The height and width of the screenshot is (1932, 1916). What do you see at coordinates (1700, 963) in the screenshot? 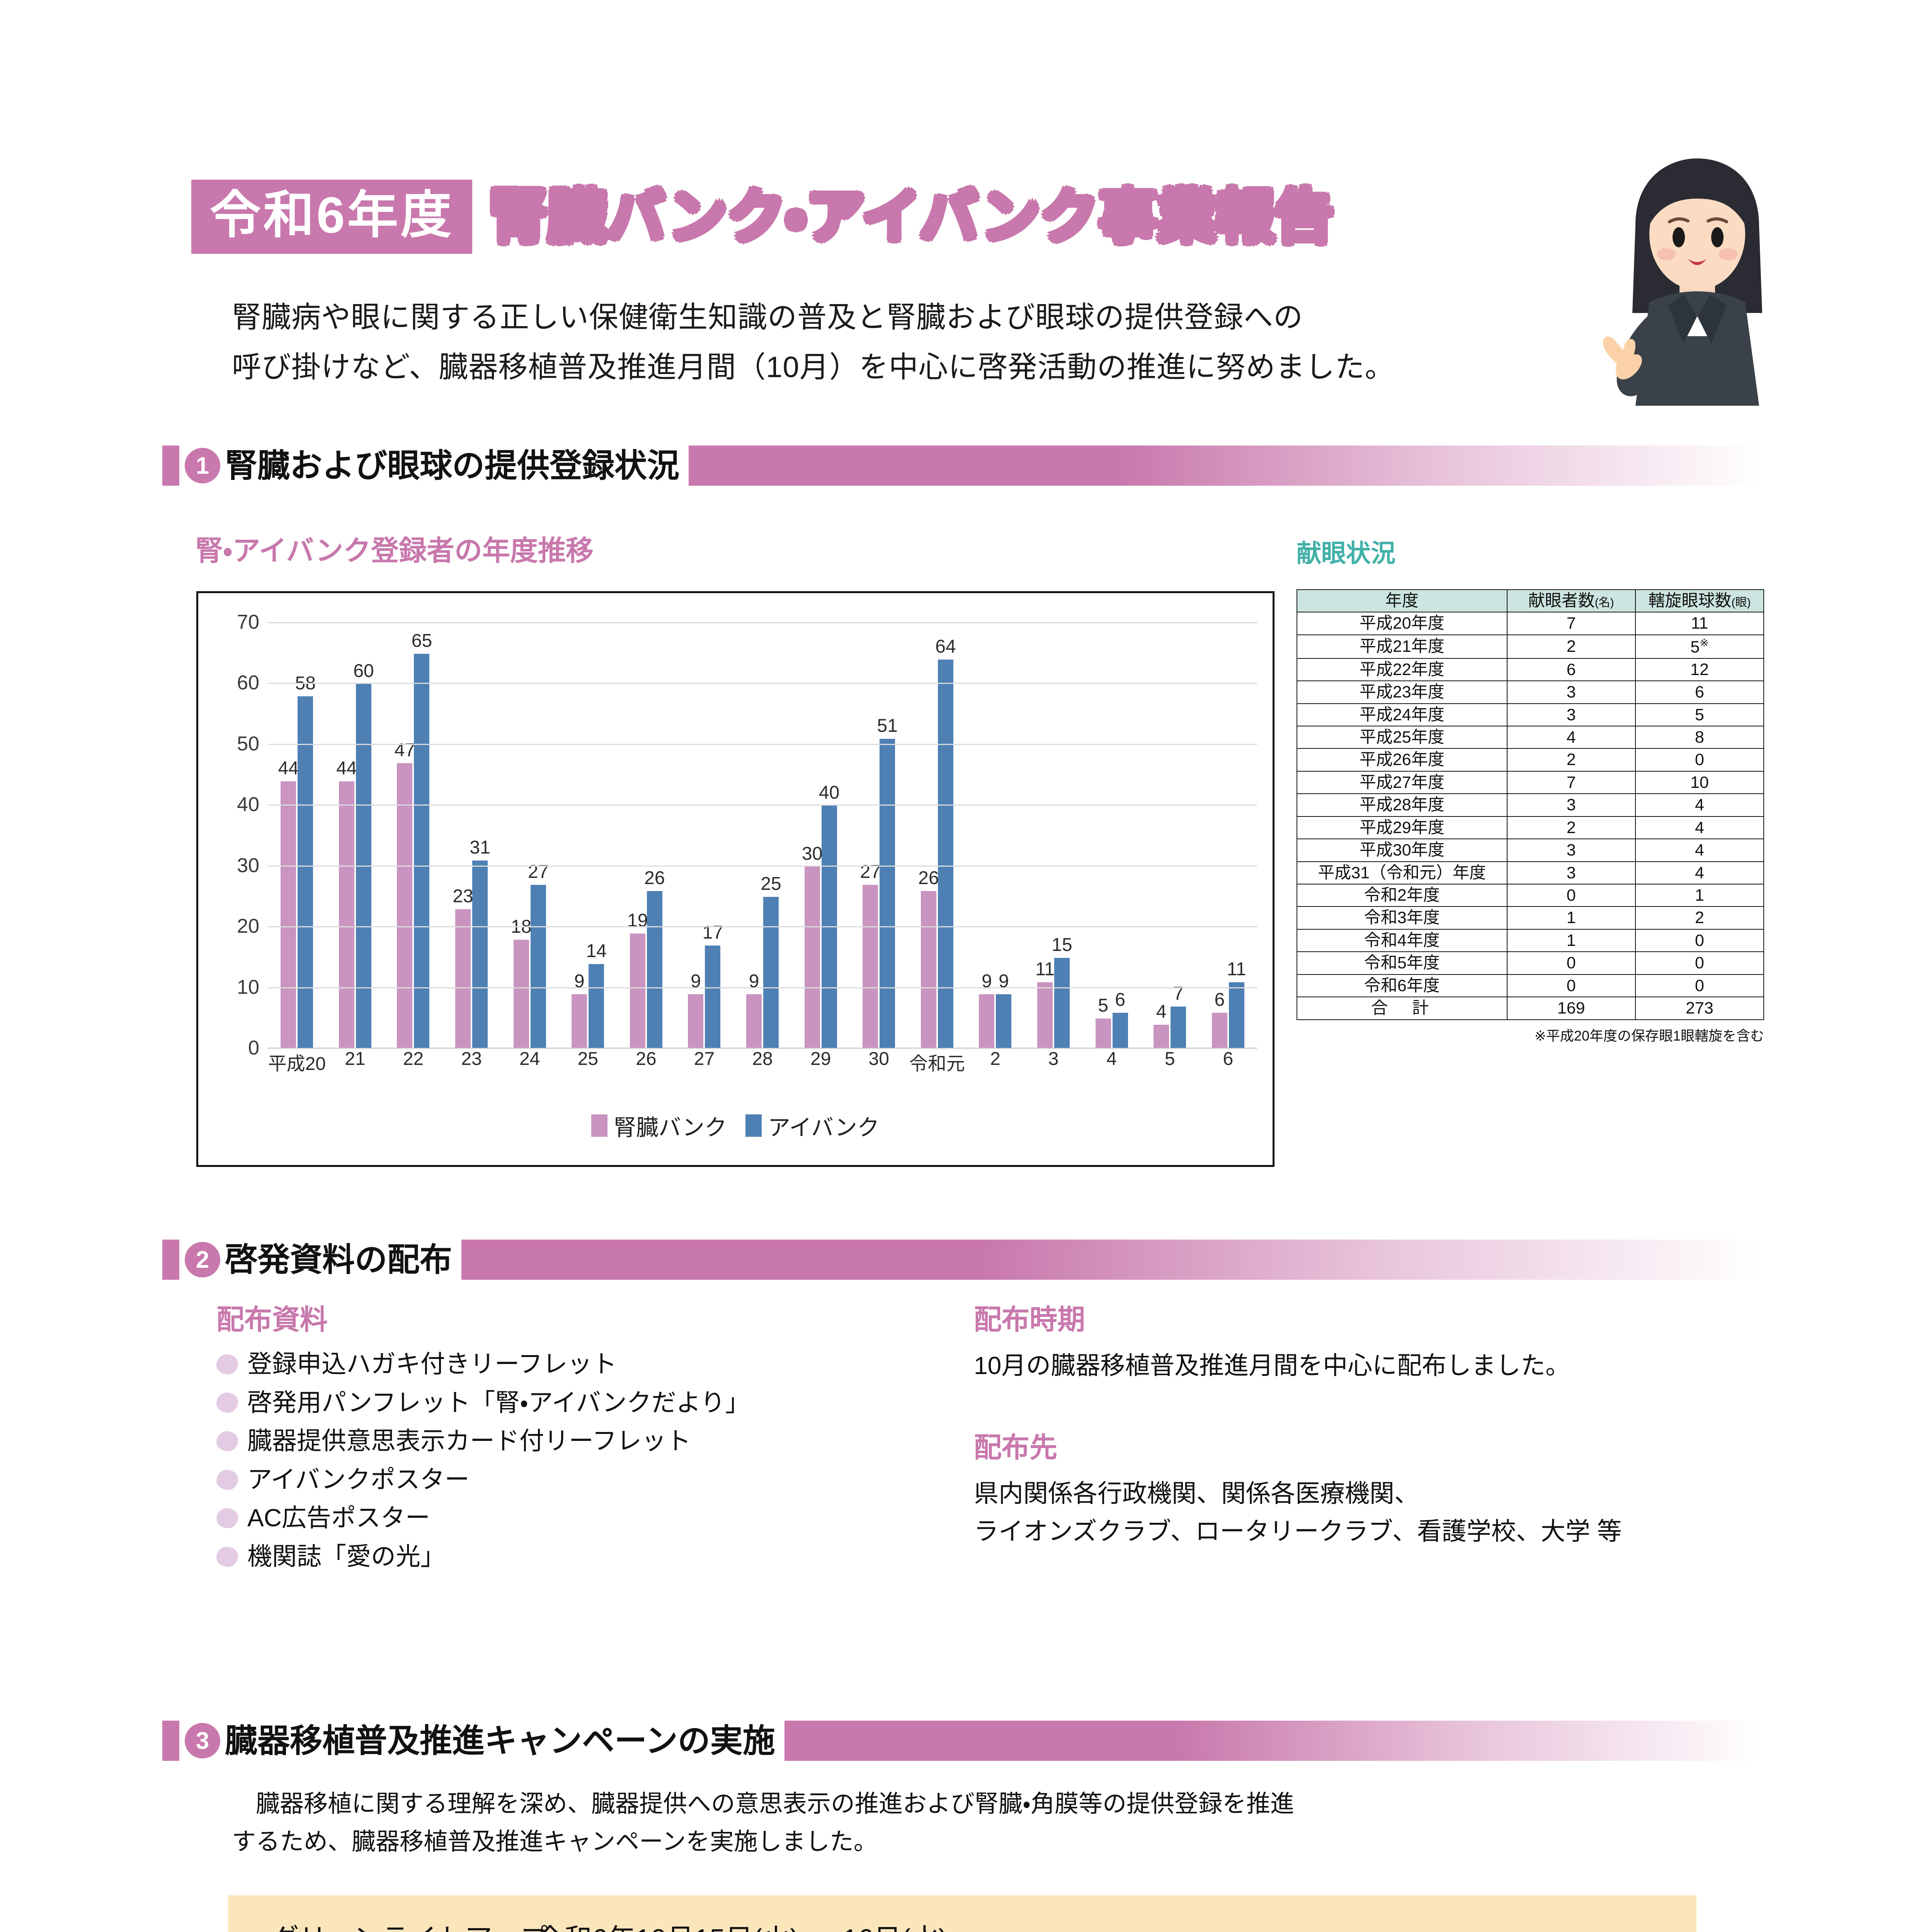
I see `cell-eyes: 0` at bounding box center [1700, 963].